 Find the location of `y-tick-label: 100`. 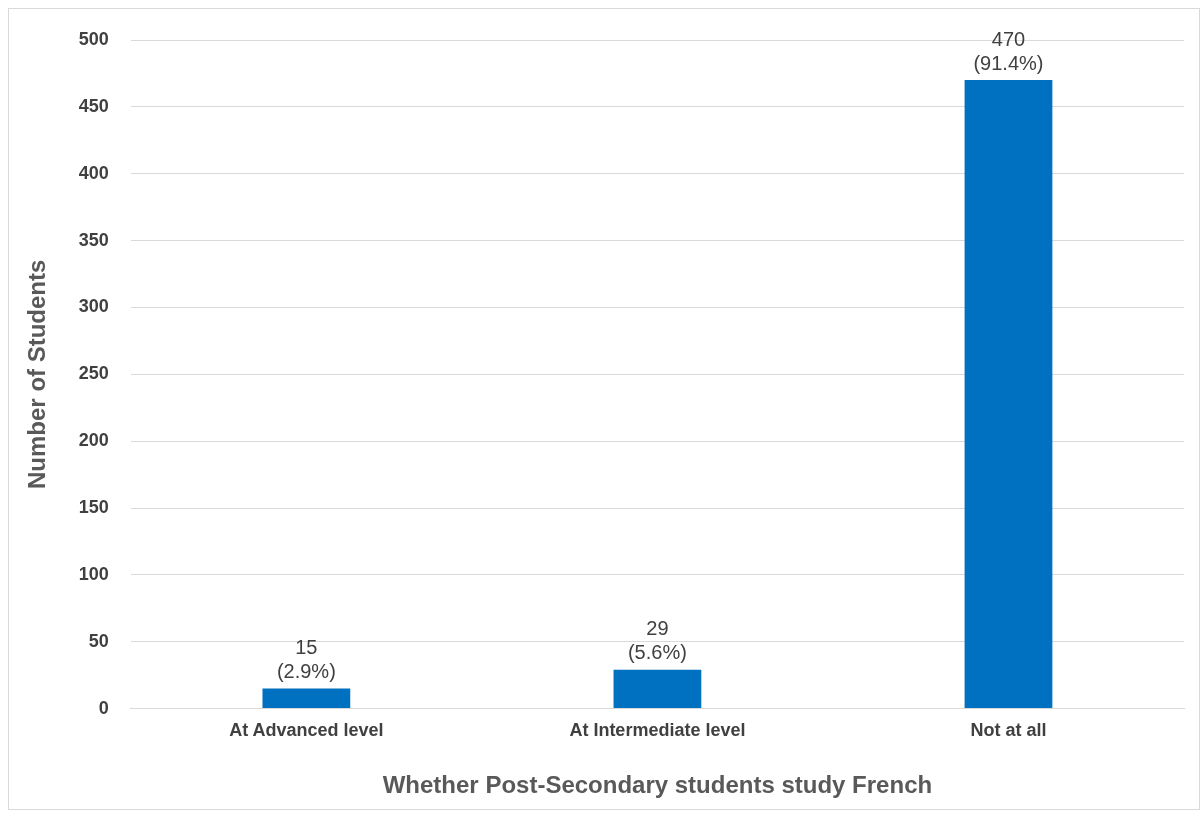

y-tick-label: 100 is located at coordinates (93, 573).